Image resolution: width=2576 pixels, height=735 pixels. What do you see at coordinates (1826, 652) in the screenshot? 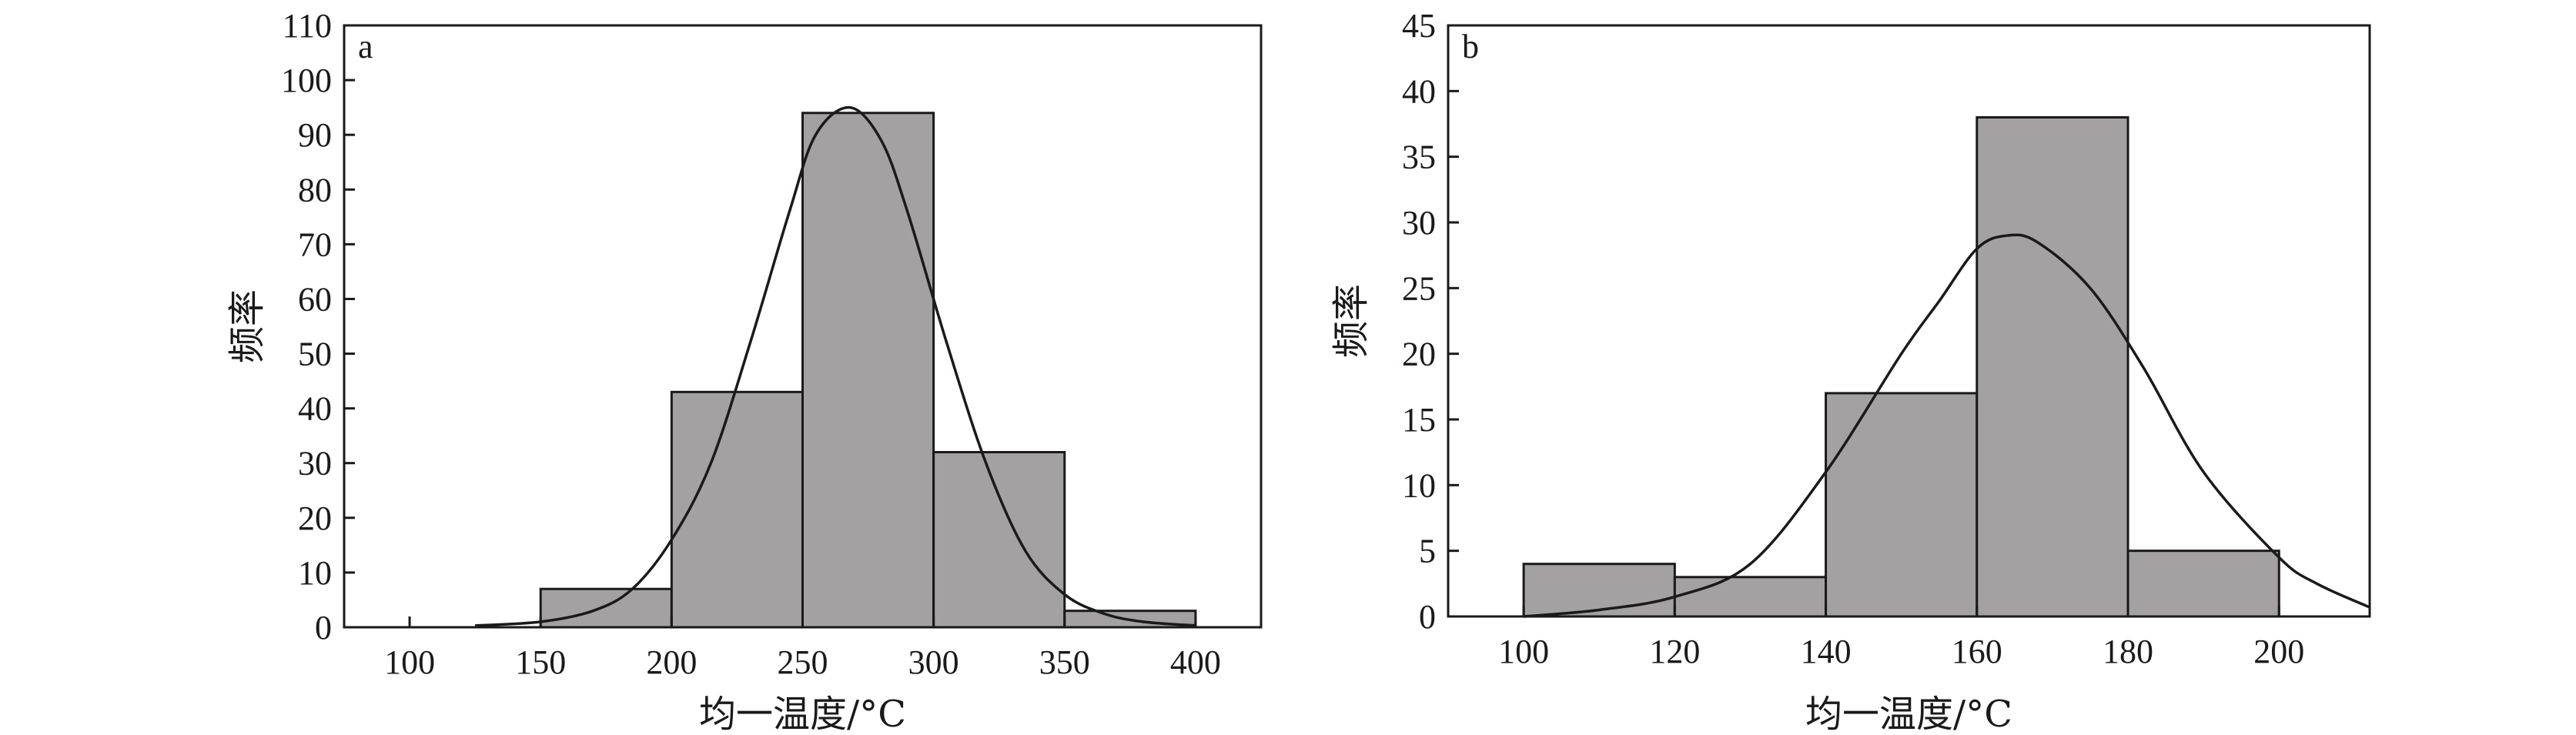
I see `x-tick-label: 140` at bounding box center [1826, 652].